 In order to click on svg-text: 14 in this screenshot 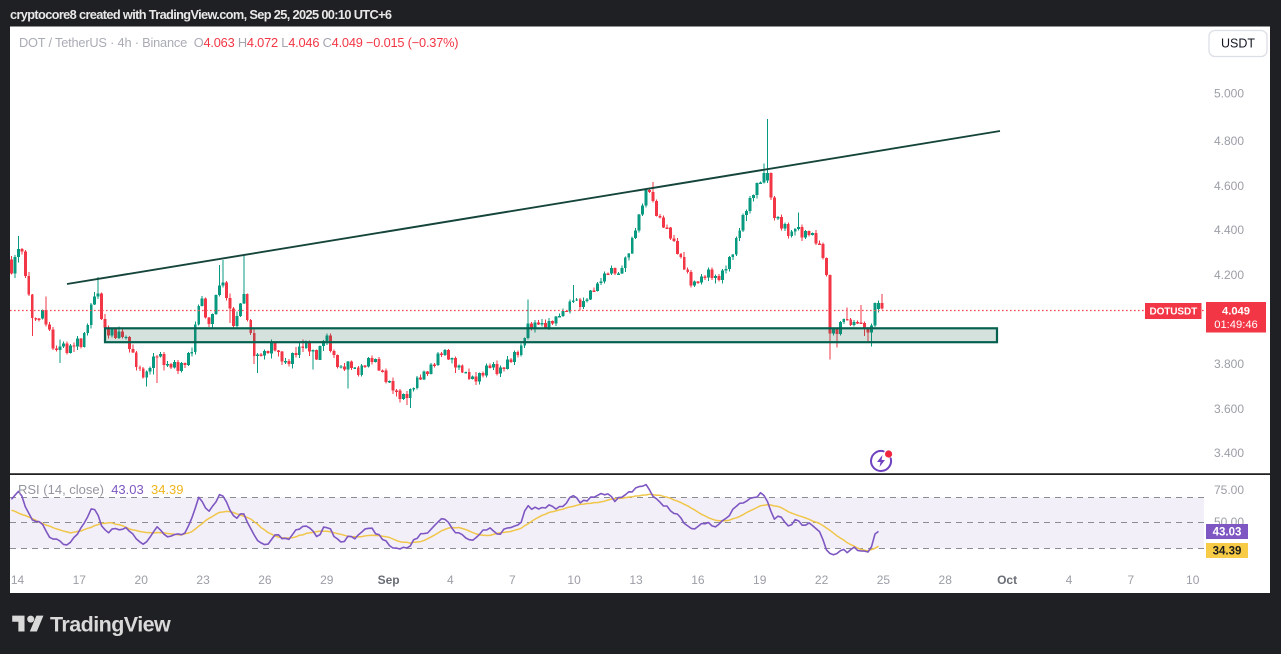, I will do `click(18, 580)`.